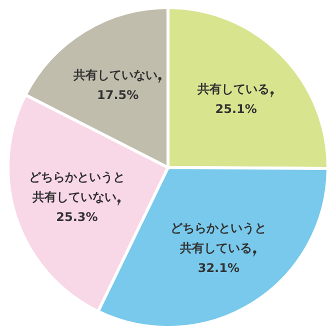 The height and width of the screenshot is (335, 336). Describe the element at coordinates (236, 109) in the screenshot. I see `data-label: 25.1%` at that location.